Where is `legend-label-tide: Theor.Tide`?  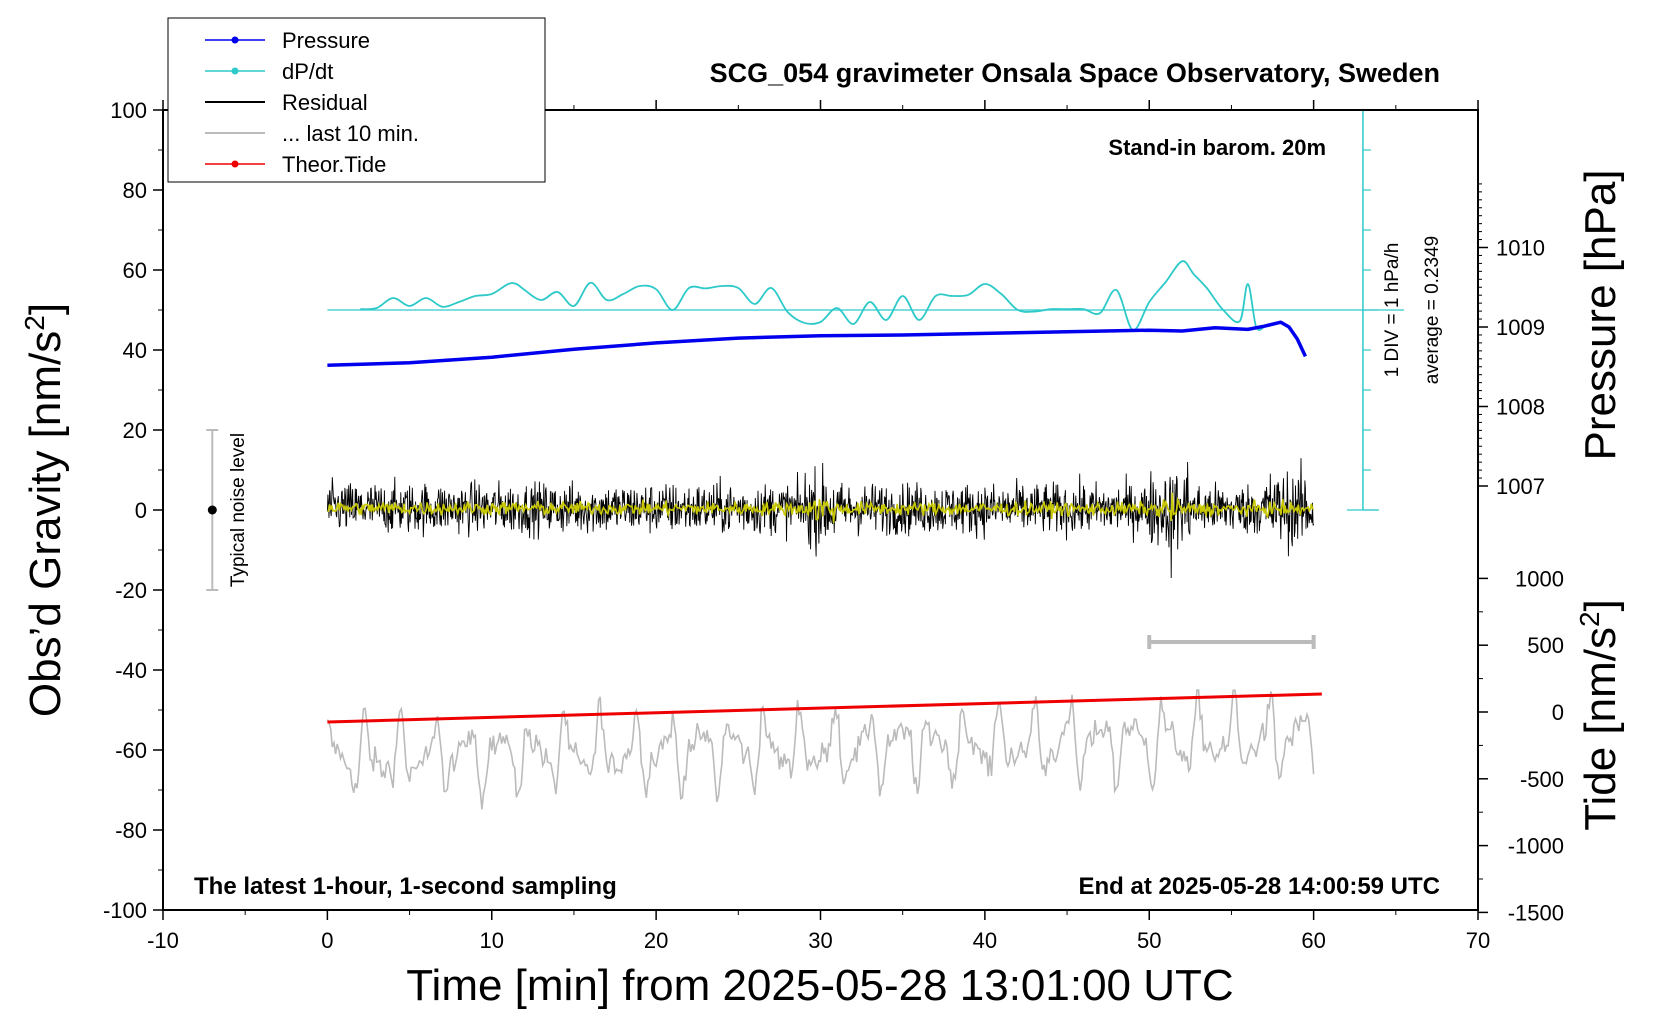
legend-label-tide: Theor.Tide is located at coordinates (334, 164).